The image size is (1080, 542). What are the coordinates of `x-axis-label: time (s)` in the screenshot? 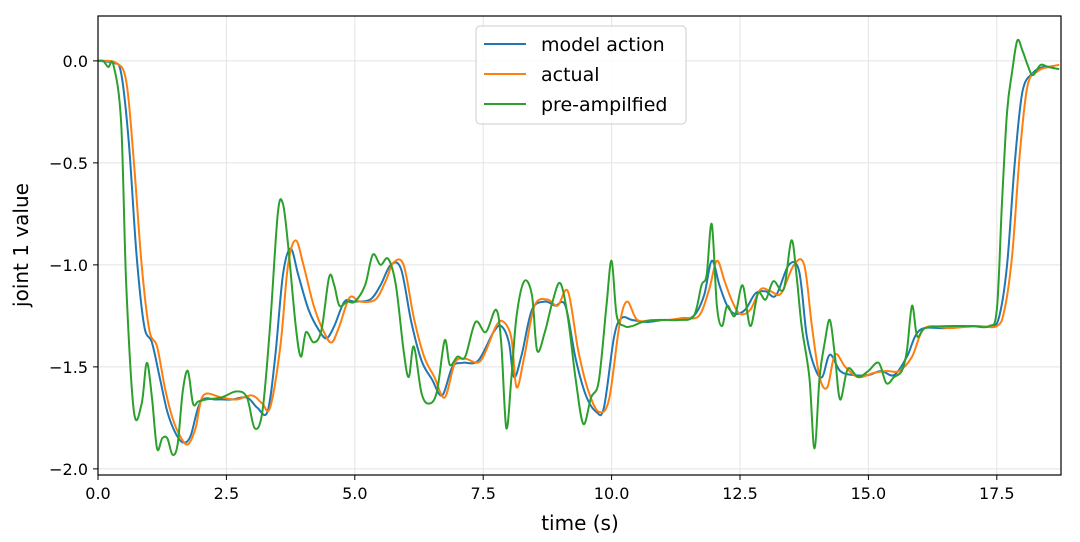 It's located at (580, 523).